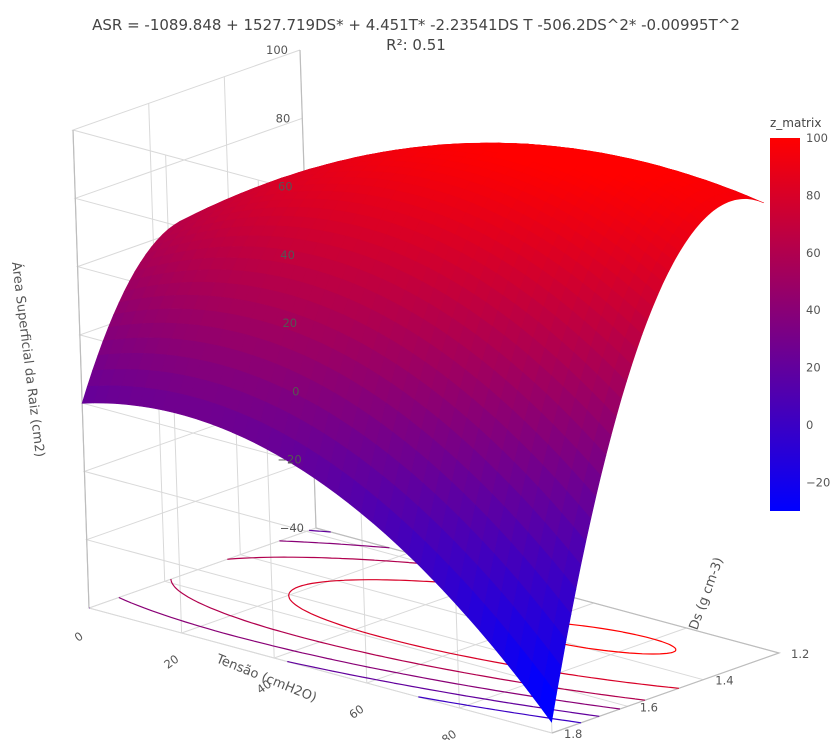 This screenshot has width=833, height=740. What do you see at coordinates (795, 123) in the screenshot?
I see `colorbar-title: z_matrix` at bounding box center [795, 123].